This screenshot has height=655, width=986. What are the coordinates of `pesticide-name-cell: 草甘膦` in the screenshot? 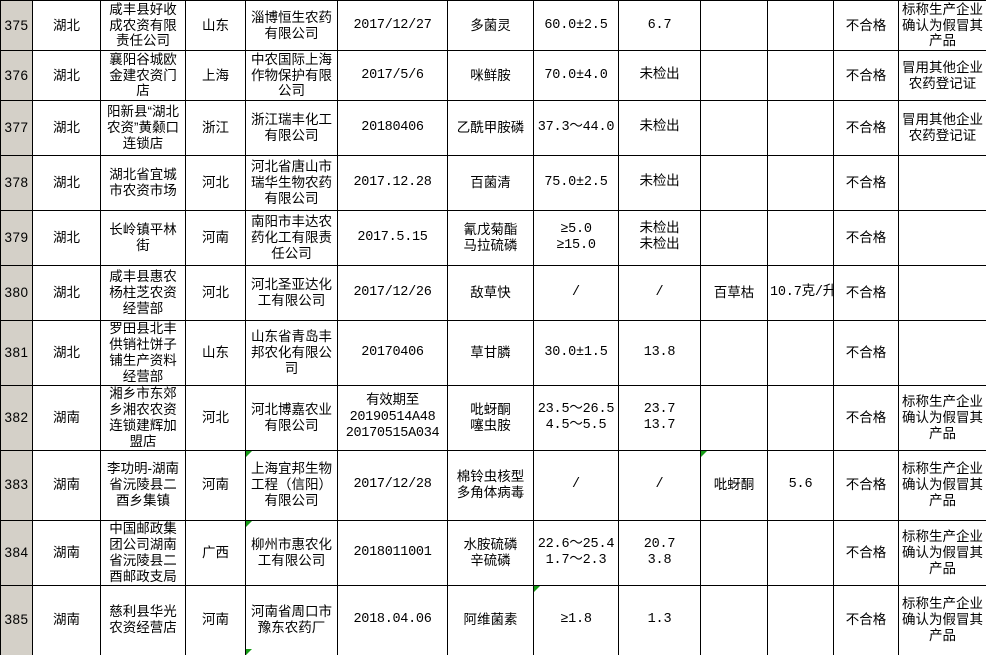 It's located at (490, 353).